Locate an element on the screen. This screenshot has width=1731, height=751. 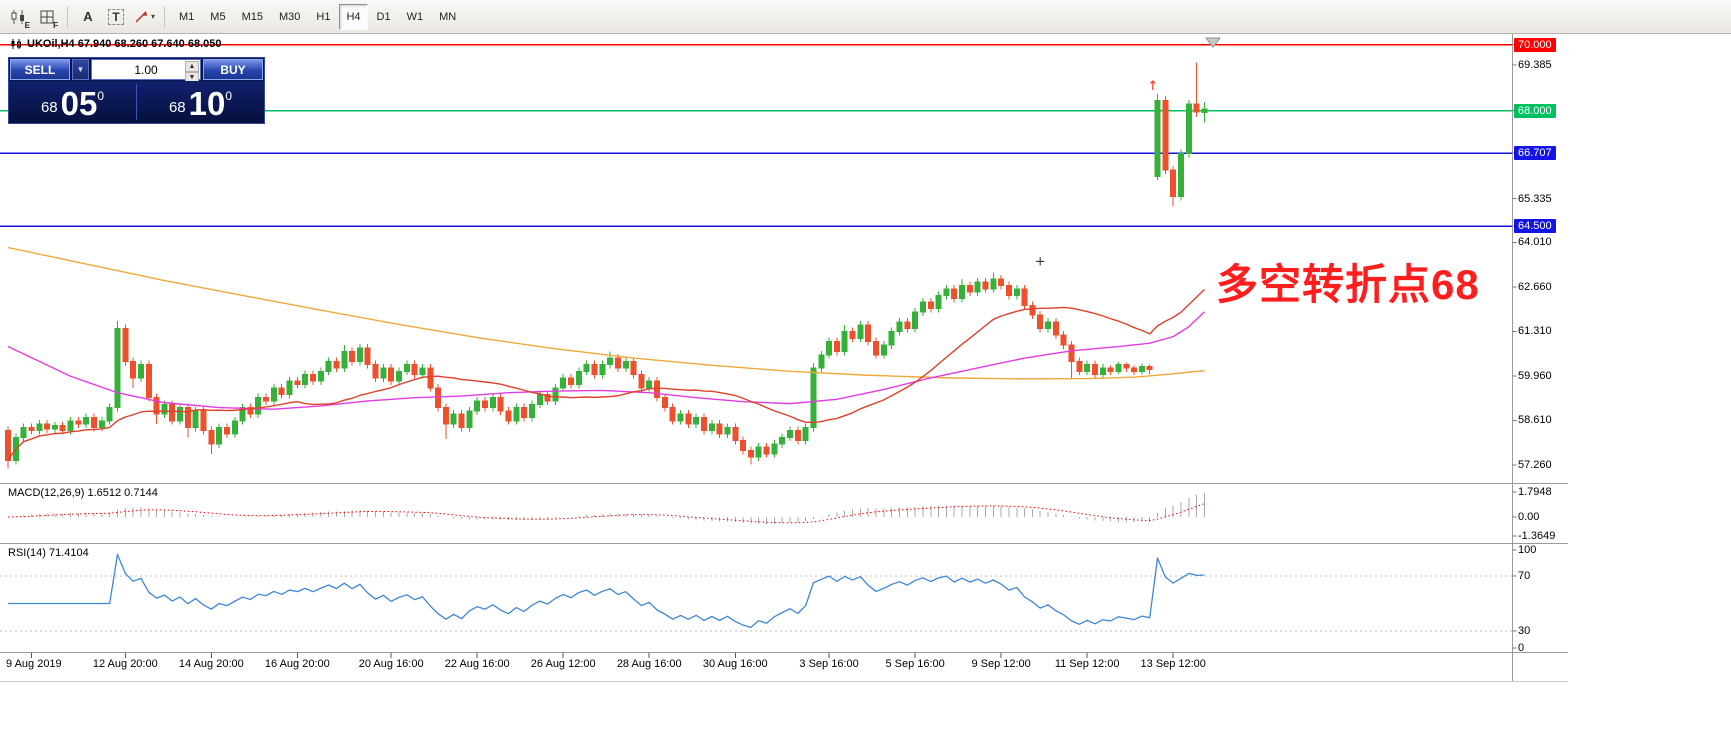
text-tool-button: T is located at coordinates (116, 17).